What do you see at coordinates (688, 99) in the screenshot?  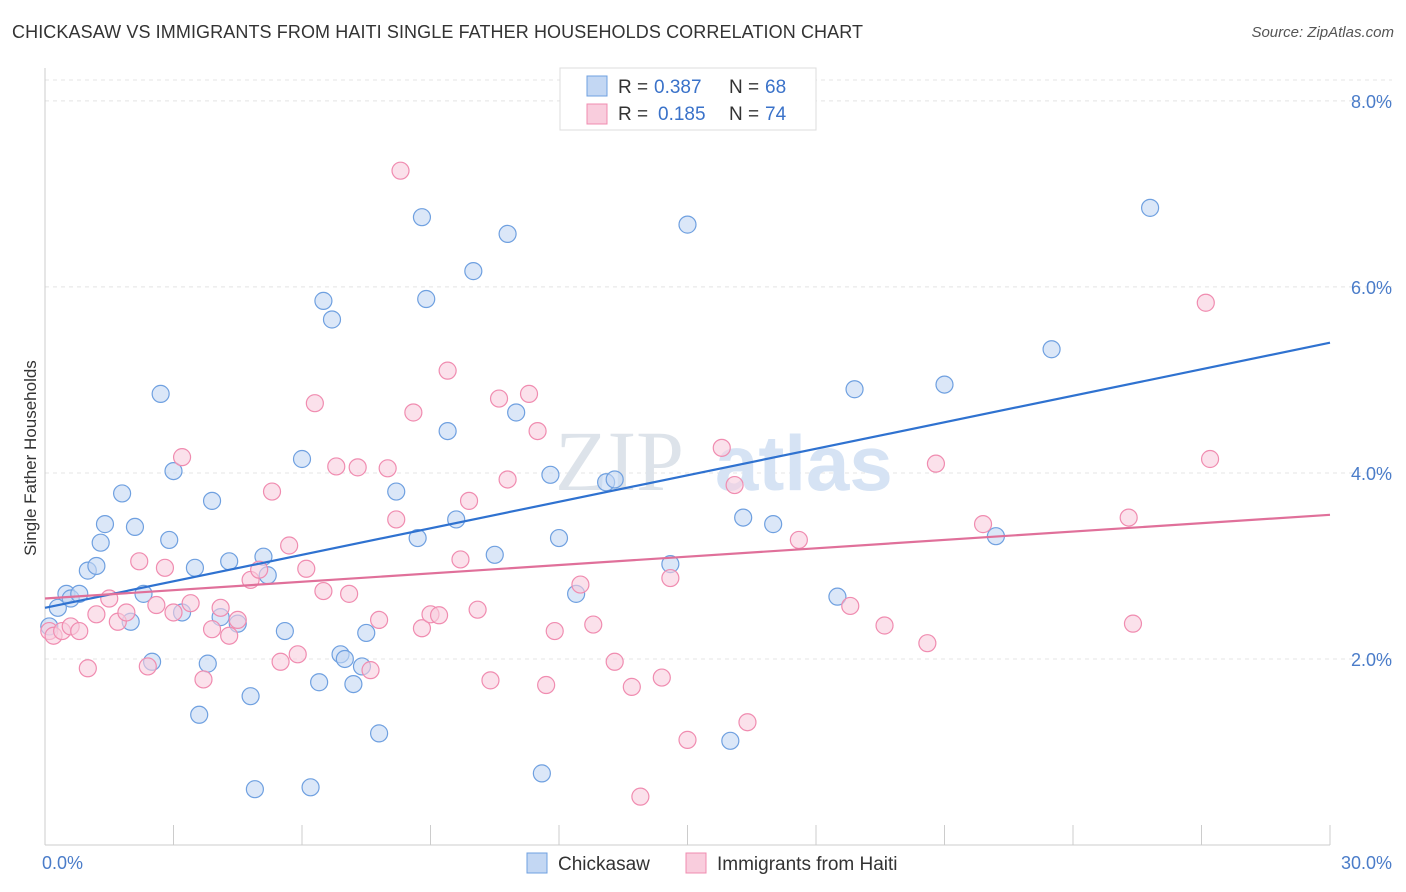 I see `stats-legend: R = 0.387 N = 68 R = 0.185 N = 74` at bounding box center [688, 99].